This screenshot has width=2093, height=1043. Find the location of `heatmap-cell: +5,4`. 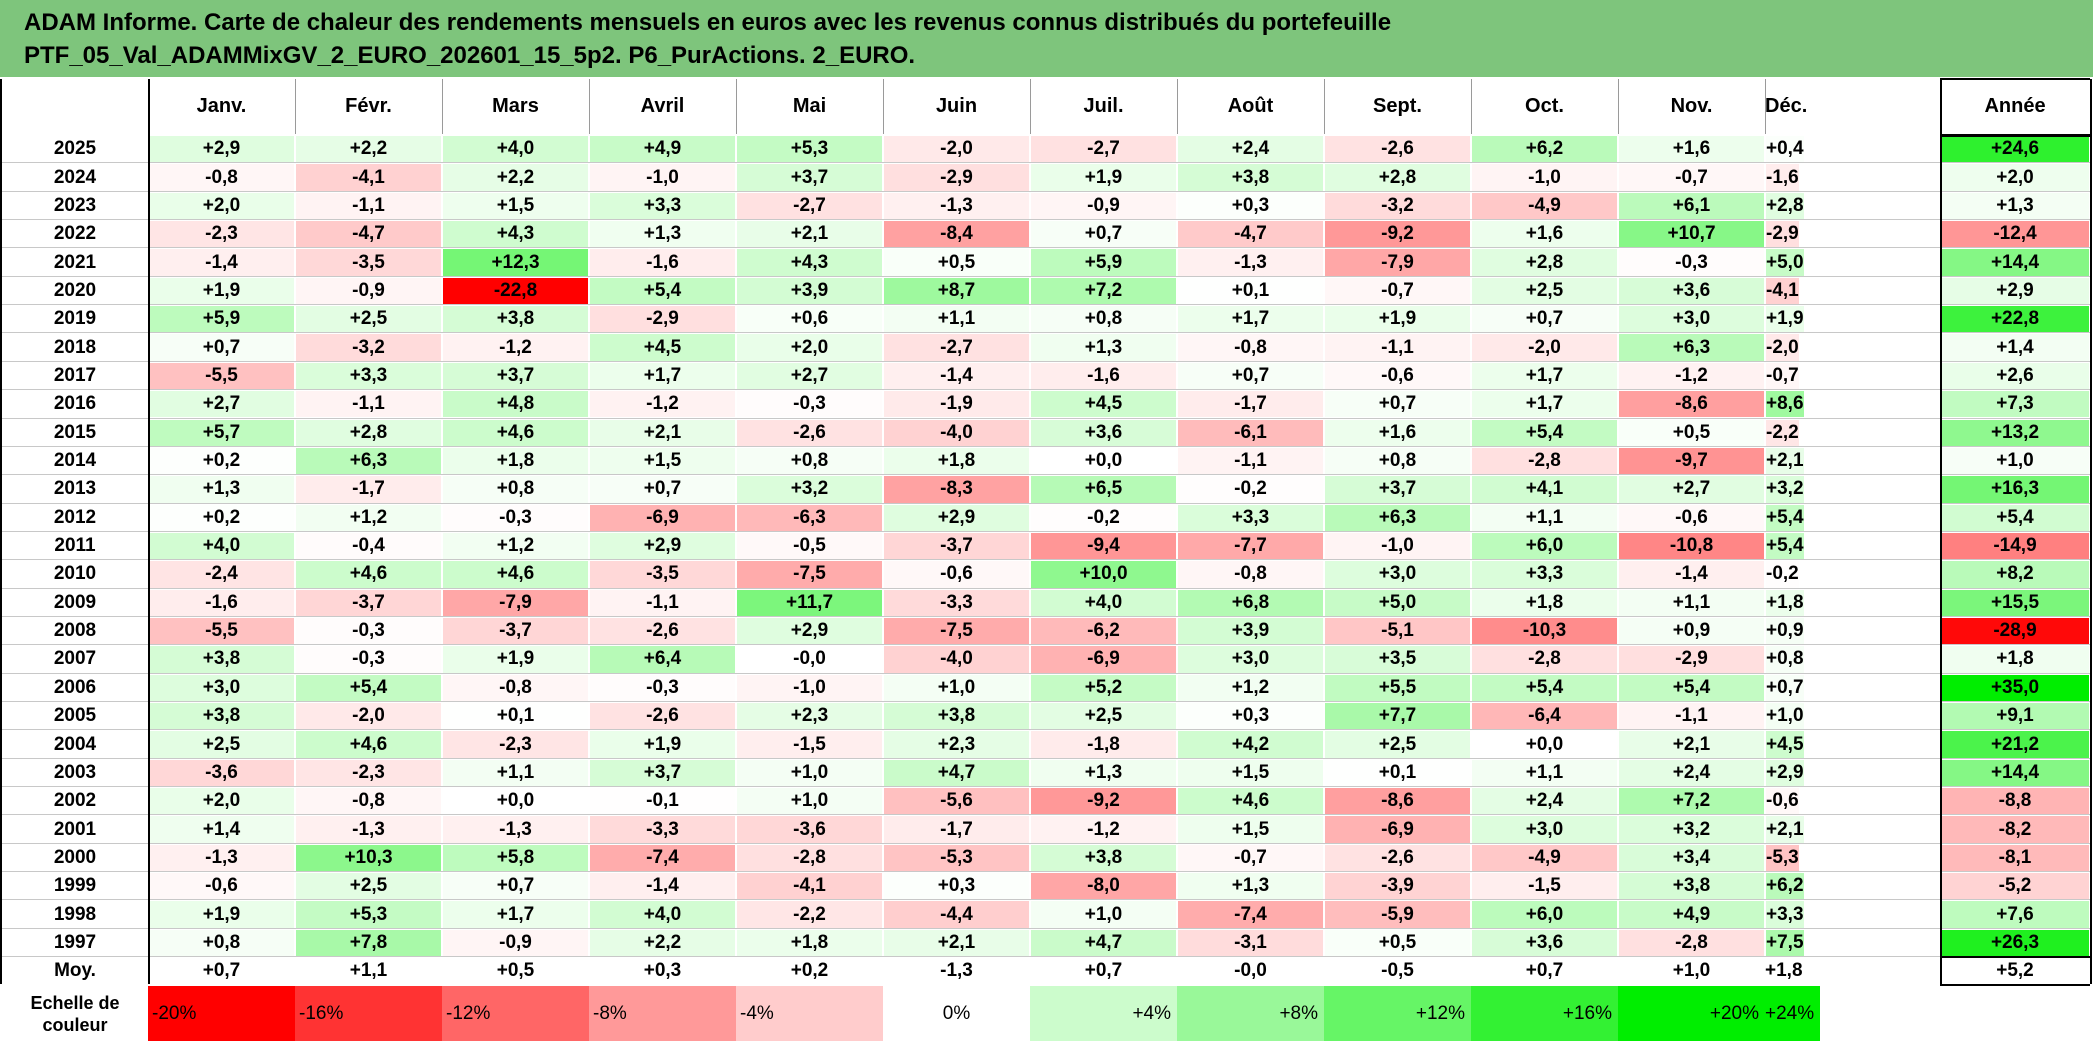

heatmap-cell: +5,4 is located at coordinates (1544, 432).